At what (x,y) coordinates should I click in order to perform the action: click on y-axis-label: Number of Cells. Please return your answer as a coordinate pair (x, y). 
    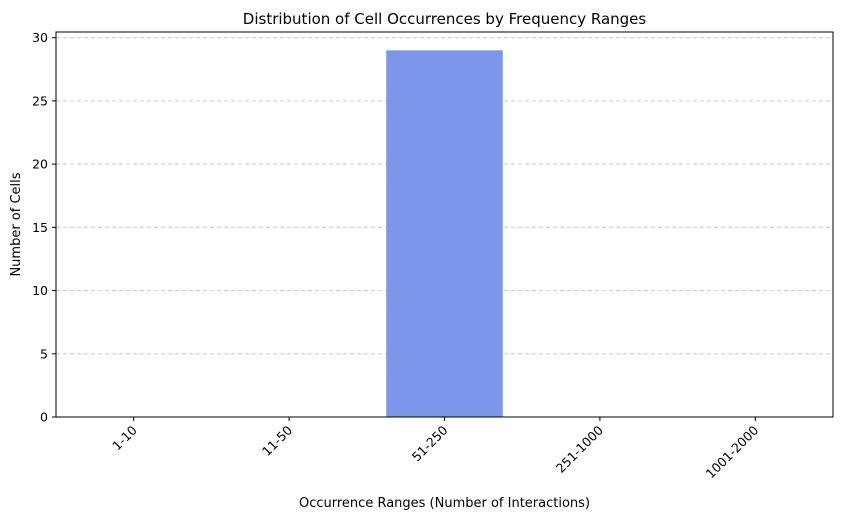
    Looking at the image, I should click on (16, 224).